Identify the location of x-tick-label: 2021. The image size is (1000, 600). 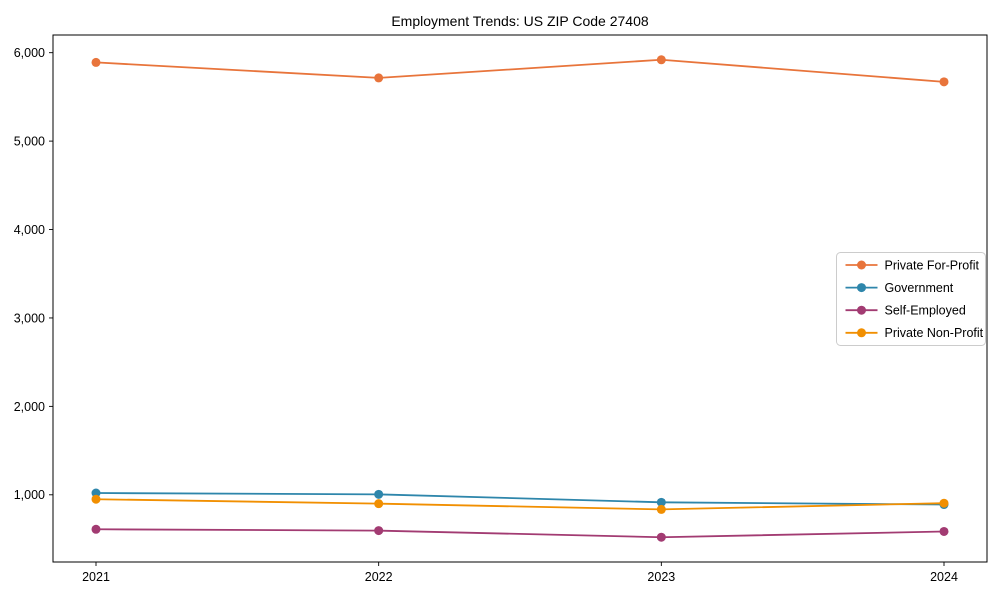
(96, 577).